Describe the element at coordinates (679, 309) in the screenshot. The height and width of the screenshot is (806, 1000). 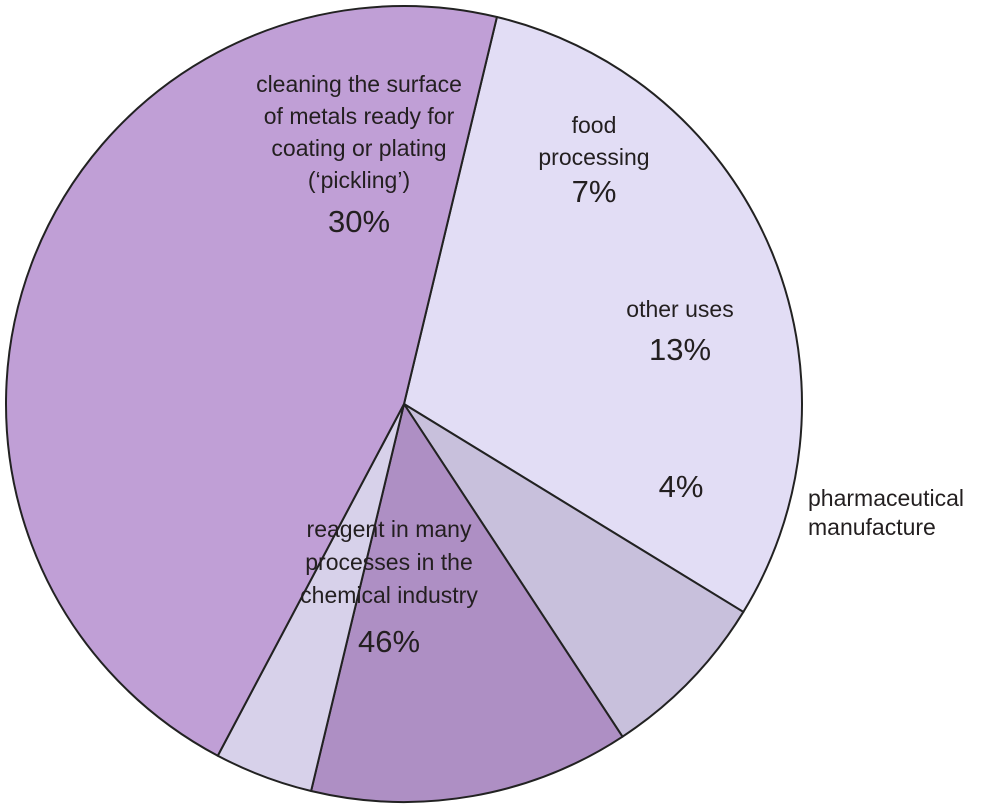
I see `slice-label-3: other uses` at that location.